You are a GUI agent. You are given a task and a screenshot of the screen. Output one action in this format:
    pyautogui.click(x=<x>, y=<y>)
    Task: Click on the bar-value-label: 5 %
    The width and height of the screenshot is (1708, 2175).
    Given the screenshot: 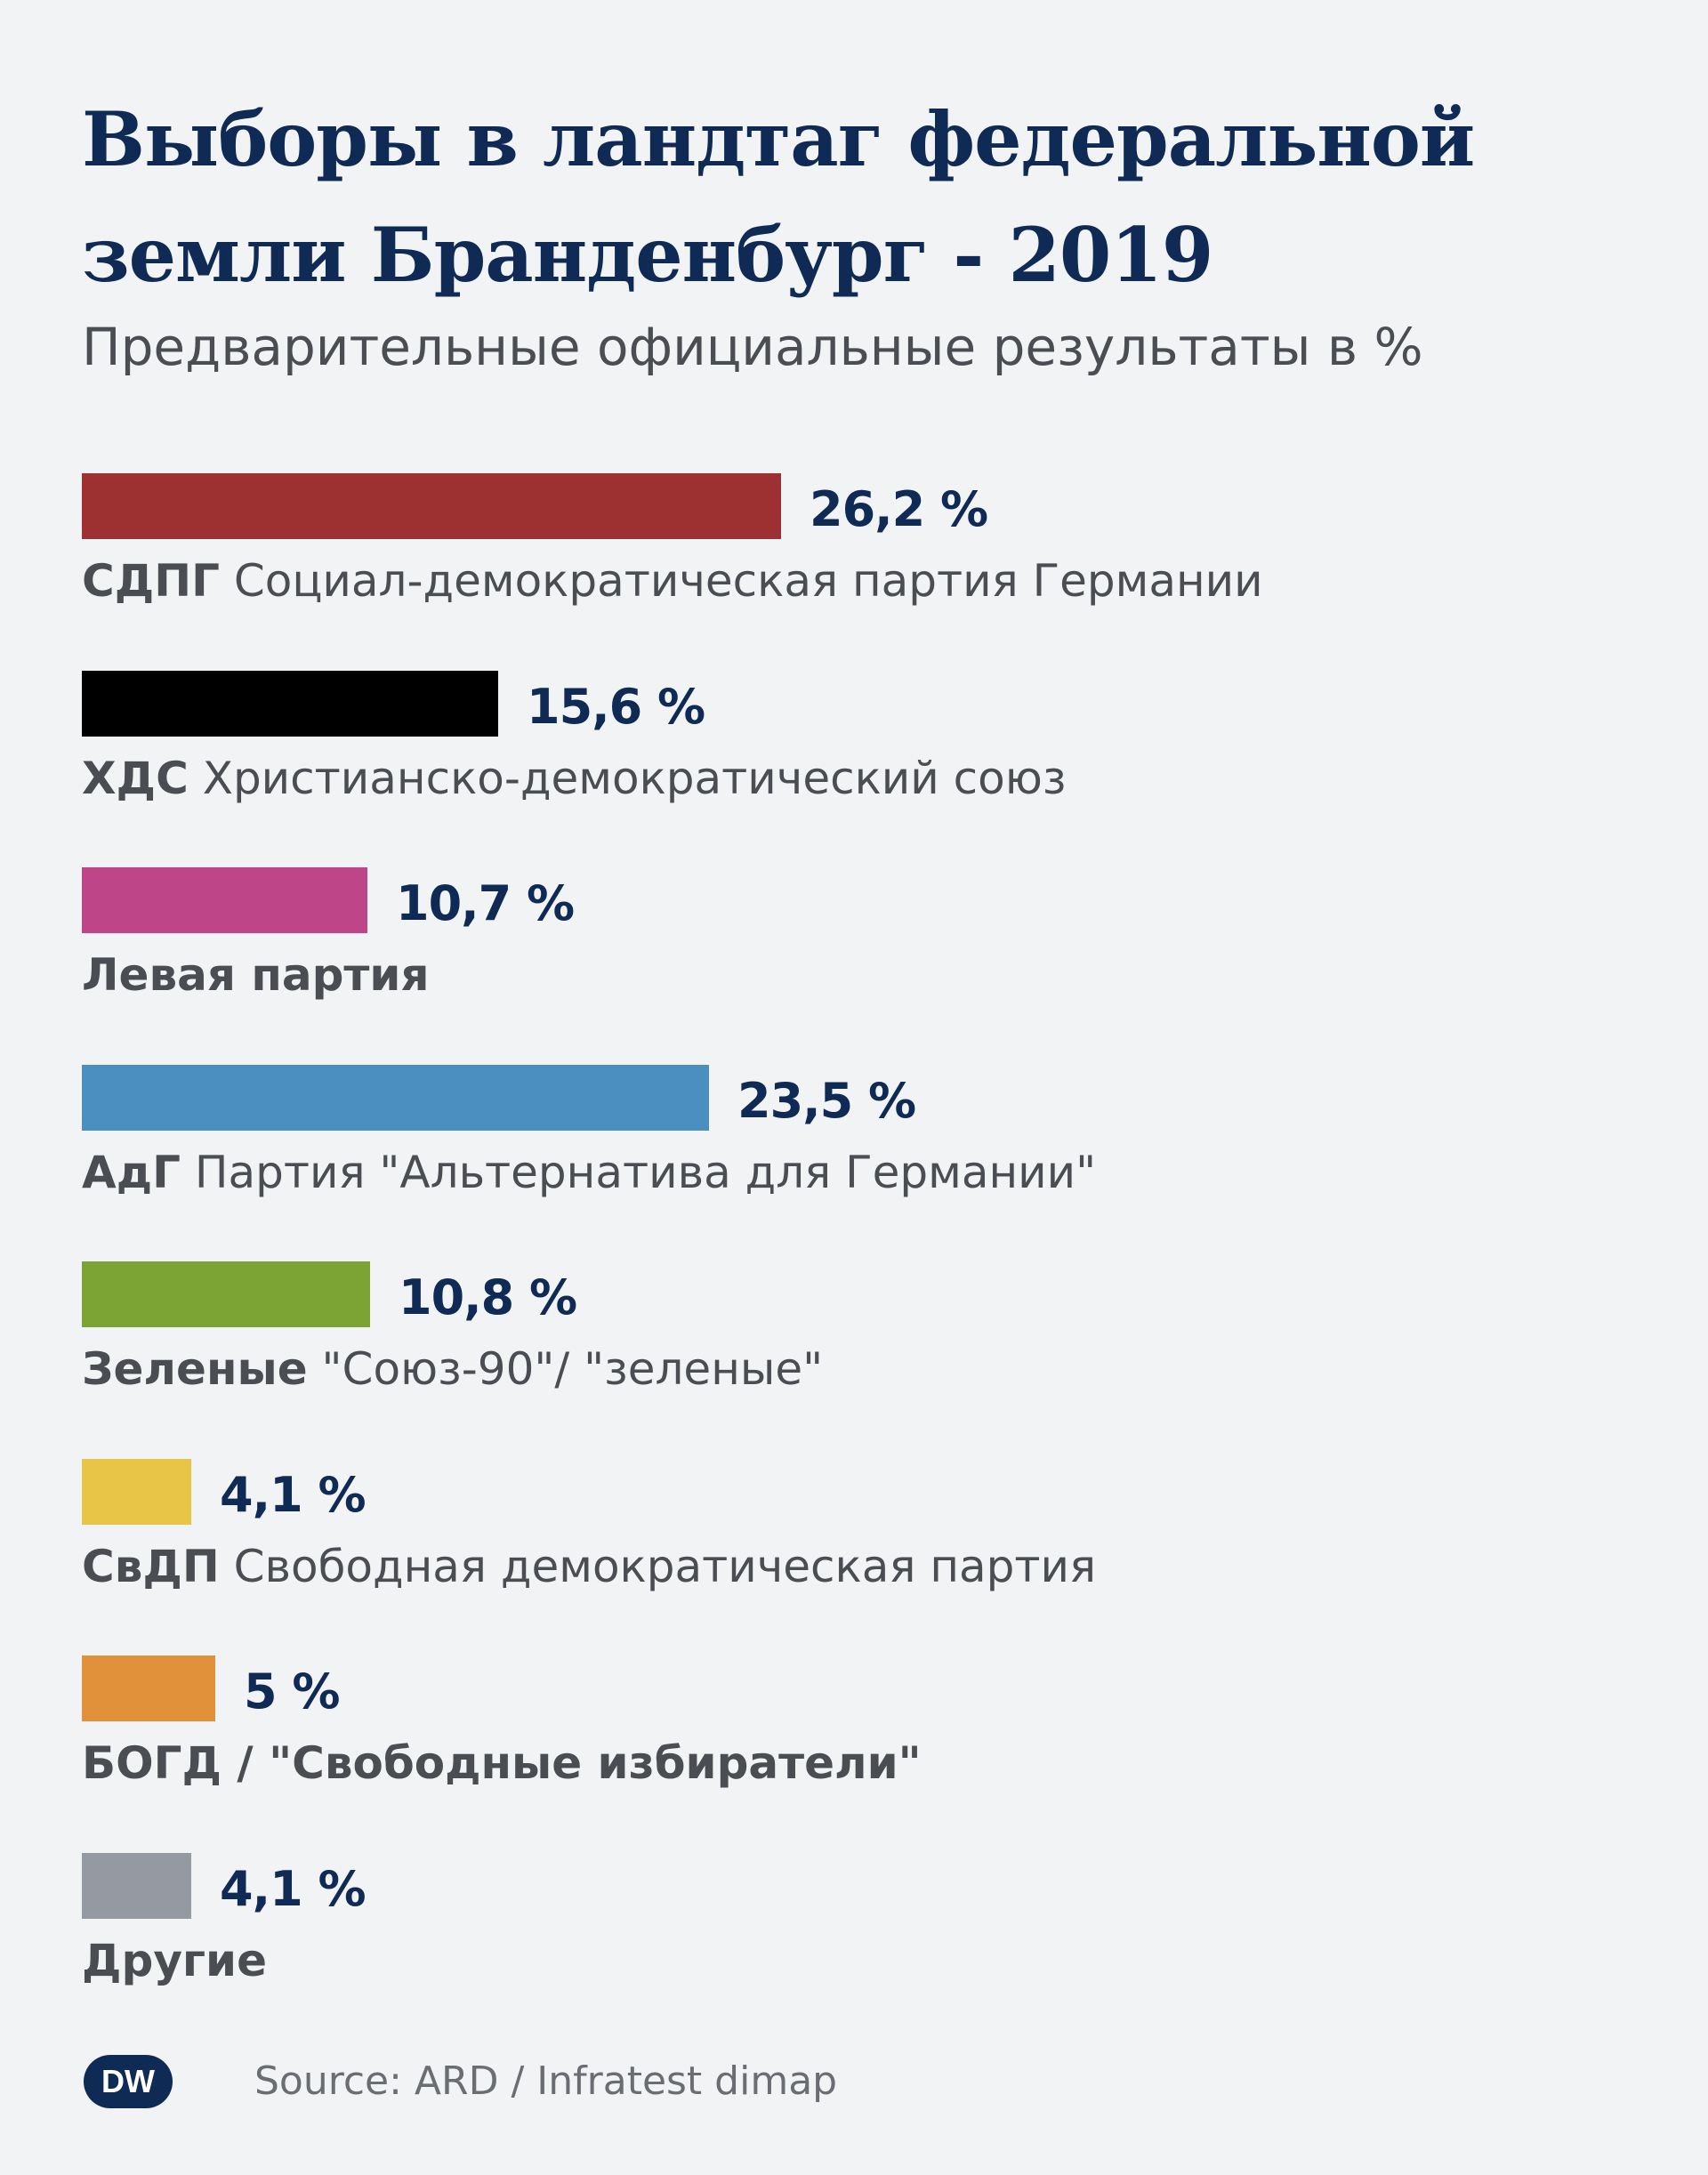 What is the action you would take?
    pyautogui.click(x=292, y=1691)
    